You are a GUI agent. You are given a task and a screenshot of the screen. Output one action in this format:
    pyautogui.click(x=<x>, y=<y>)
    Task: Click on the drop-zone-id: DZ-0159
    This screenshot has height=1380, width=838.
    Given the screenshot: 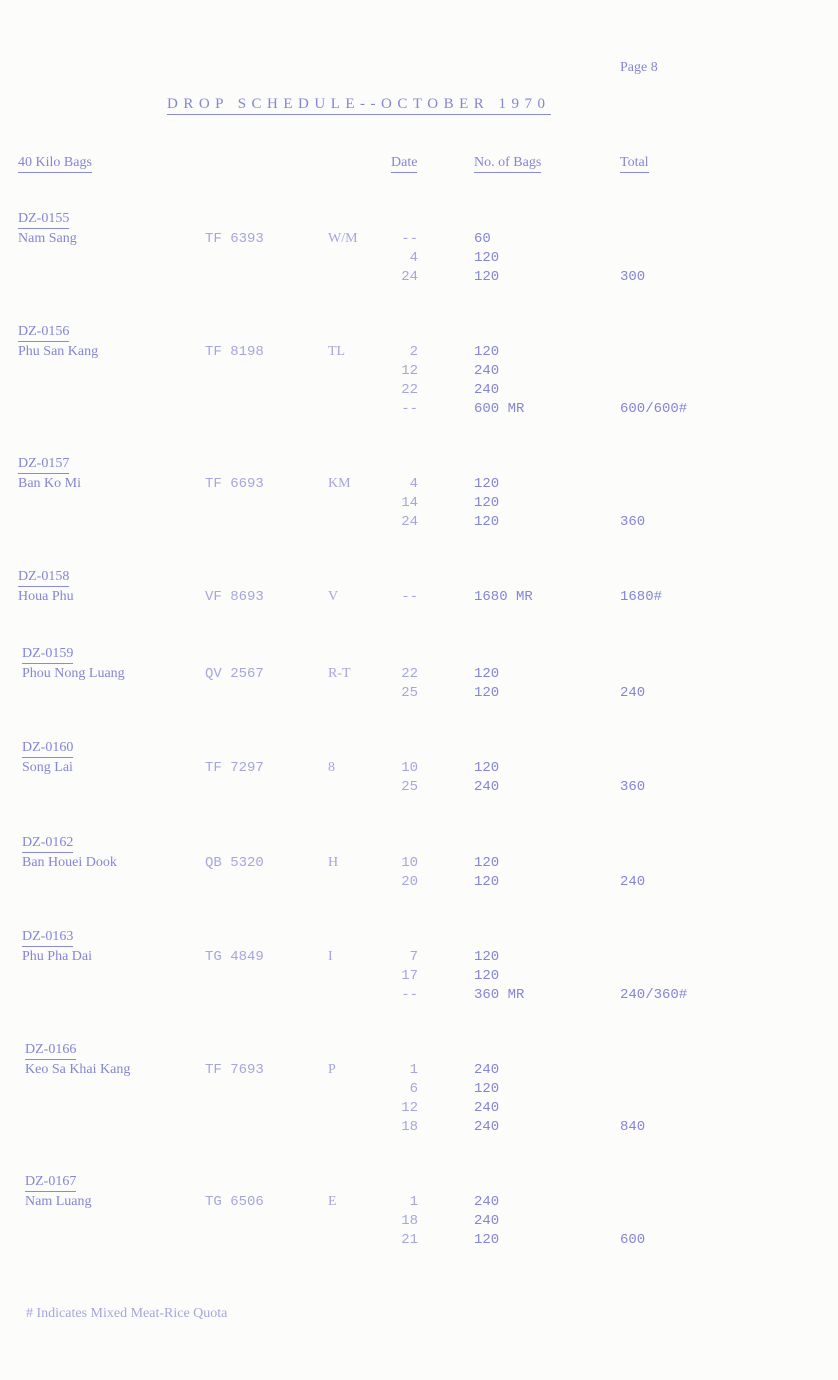 What is the action you would take?
    pyautogui.click(x=48, y=655)
    